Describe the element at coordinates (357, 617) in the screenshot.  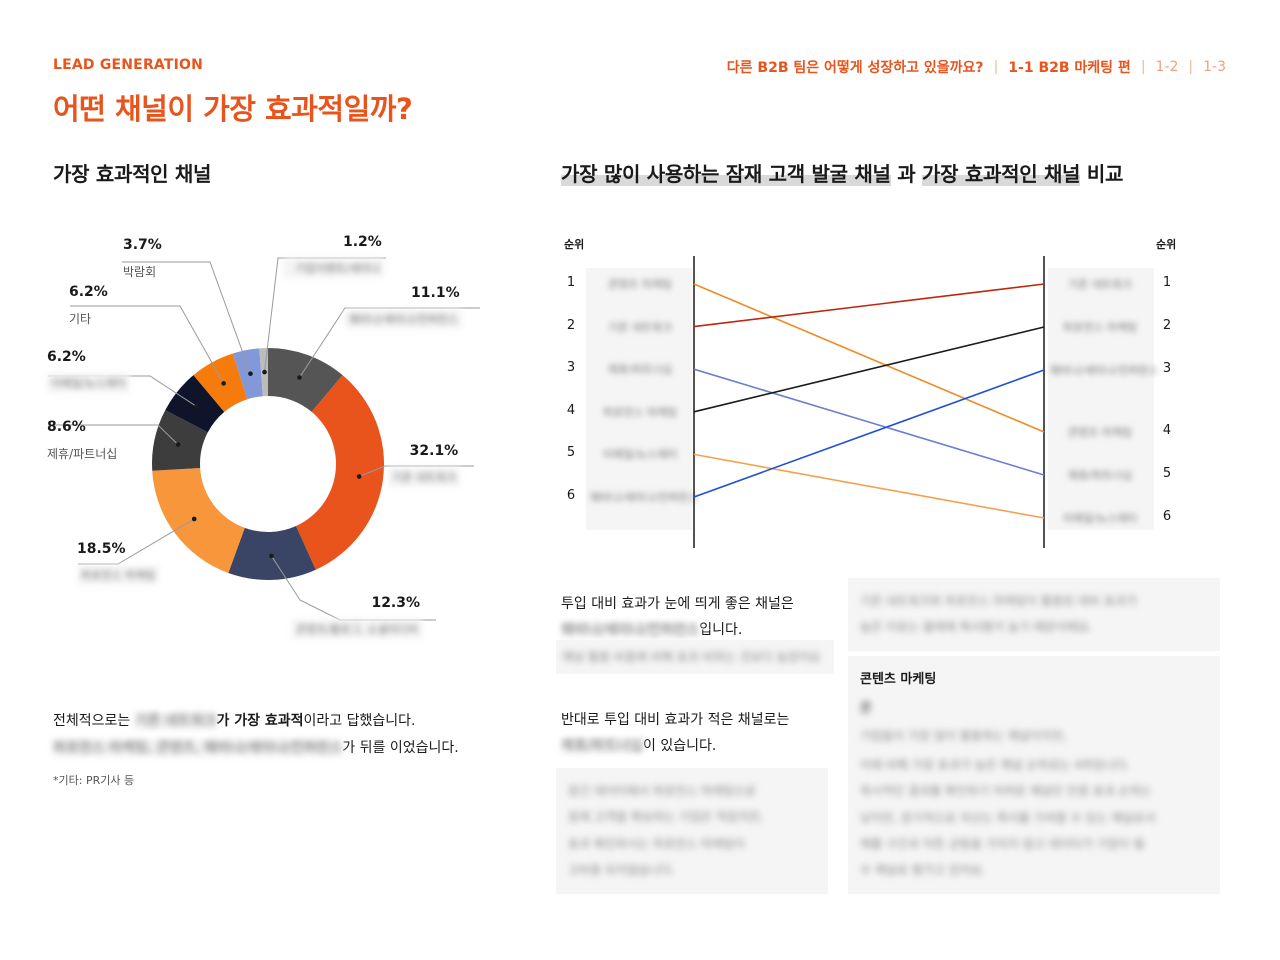
I see `donut-label-content: 12.3% 콘텐츠/블로그, 소셜미디어` at that location.